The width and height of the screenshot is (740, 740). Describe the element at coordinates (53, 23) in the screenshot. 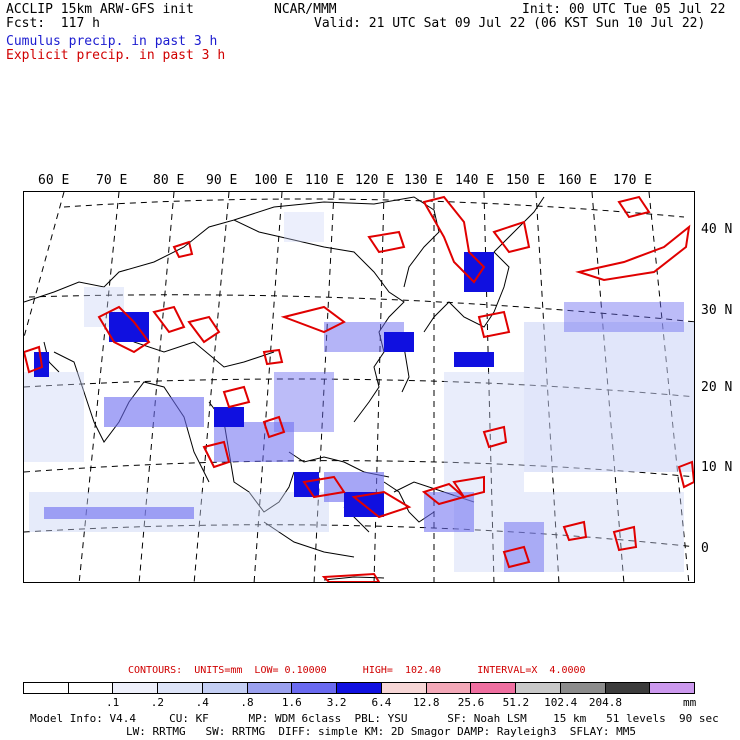

I see `forecast-hour: Fcst: 117 h` at that location.